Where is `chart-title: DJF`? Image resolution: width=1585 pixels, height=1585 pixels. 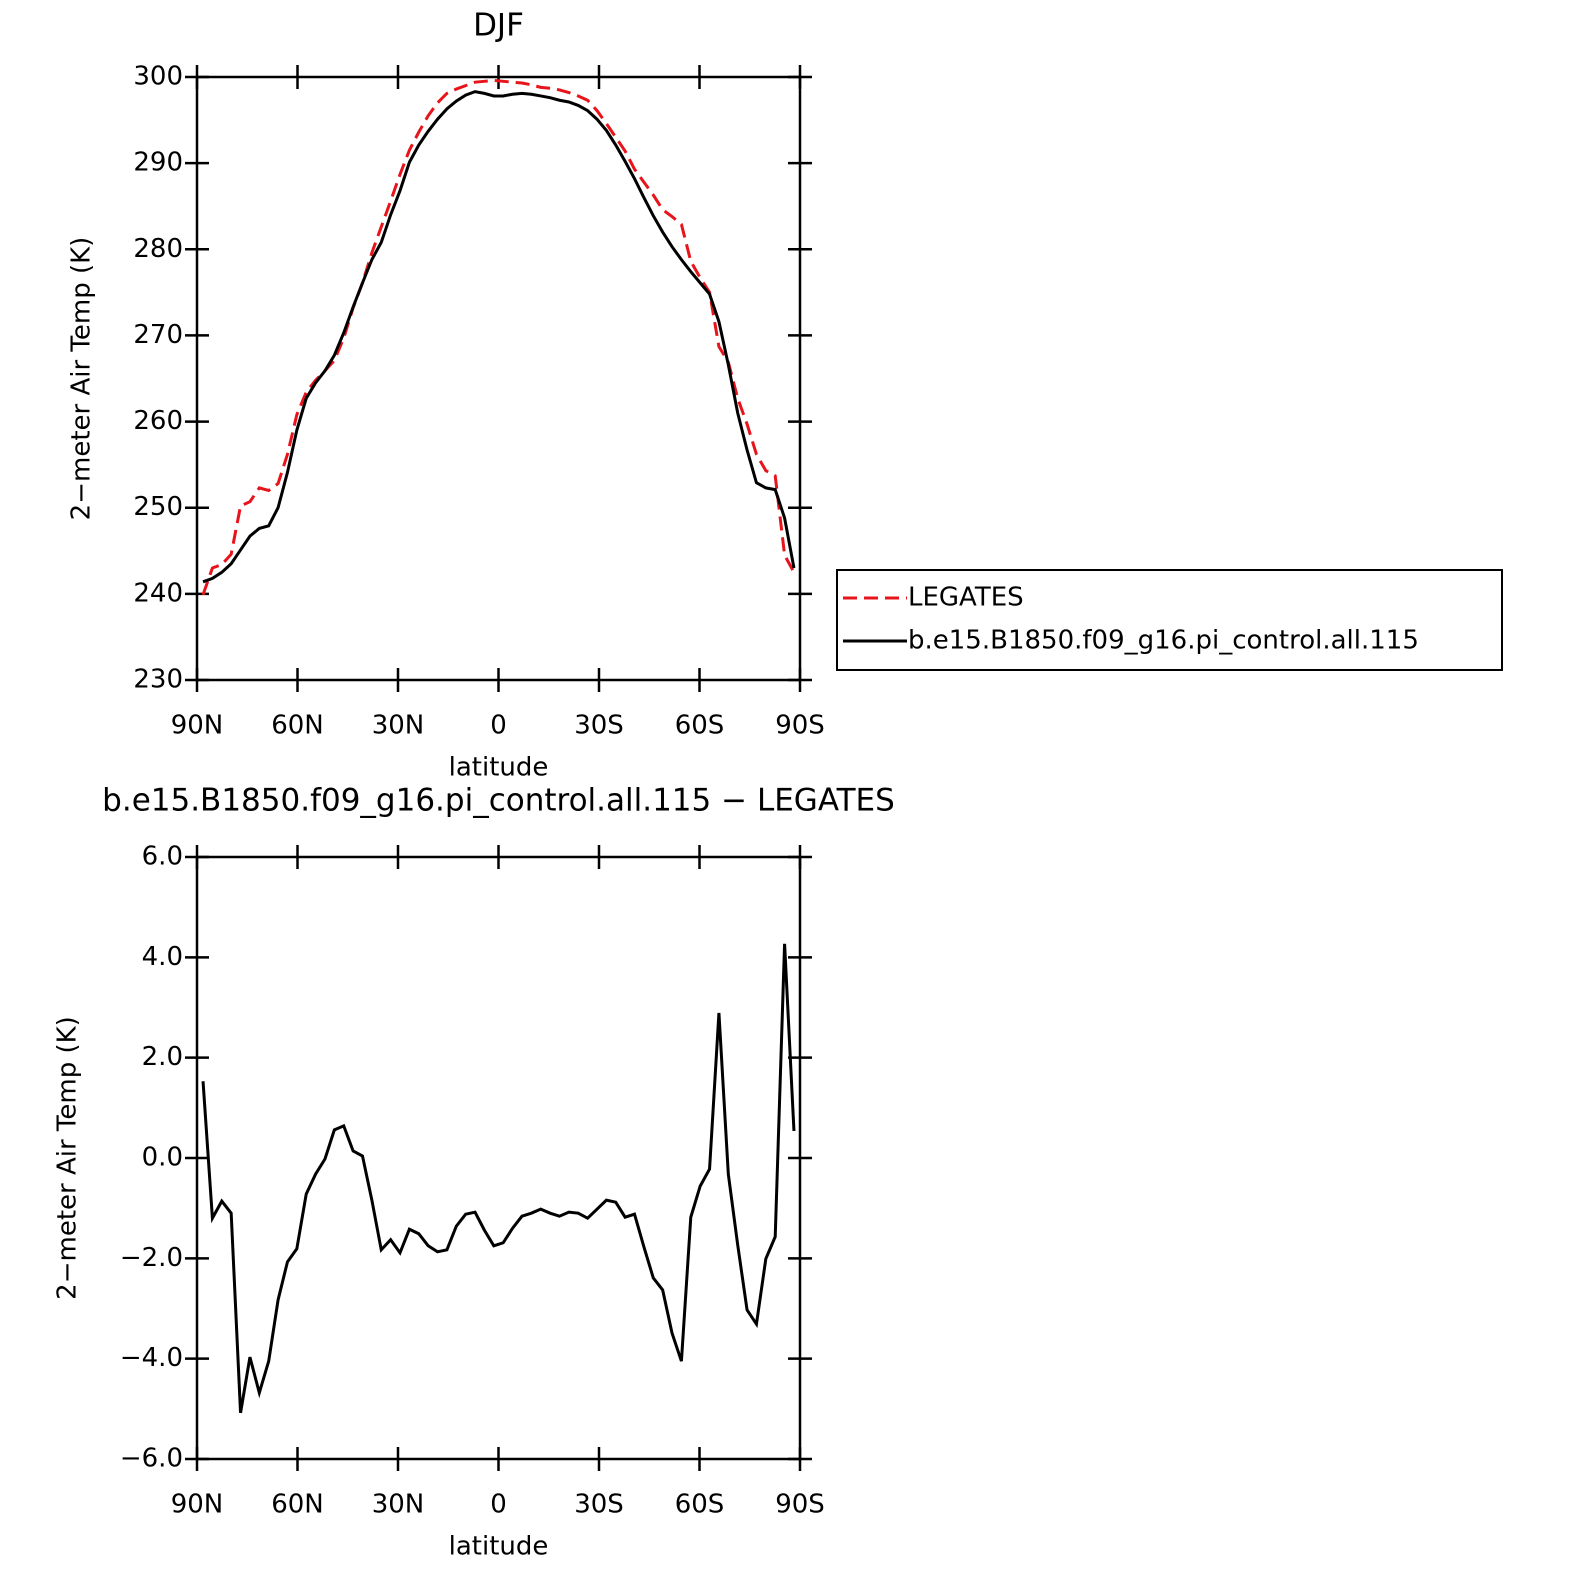 chart-title: DJF is located at coordinates (498, 26).